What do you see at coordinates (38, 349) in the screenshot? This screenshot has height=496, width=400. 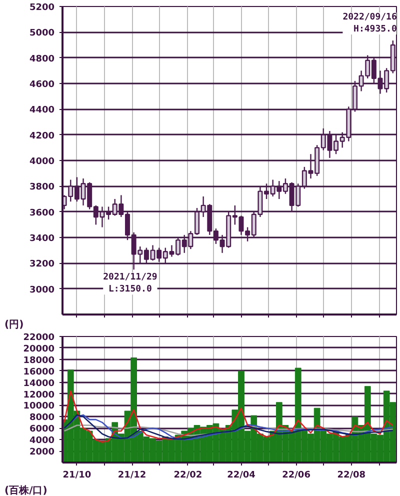 I see `y-tick-label: 20000` at bounding box center [38, 349].